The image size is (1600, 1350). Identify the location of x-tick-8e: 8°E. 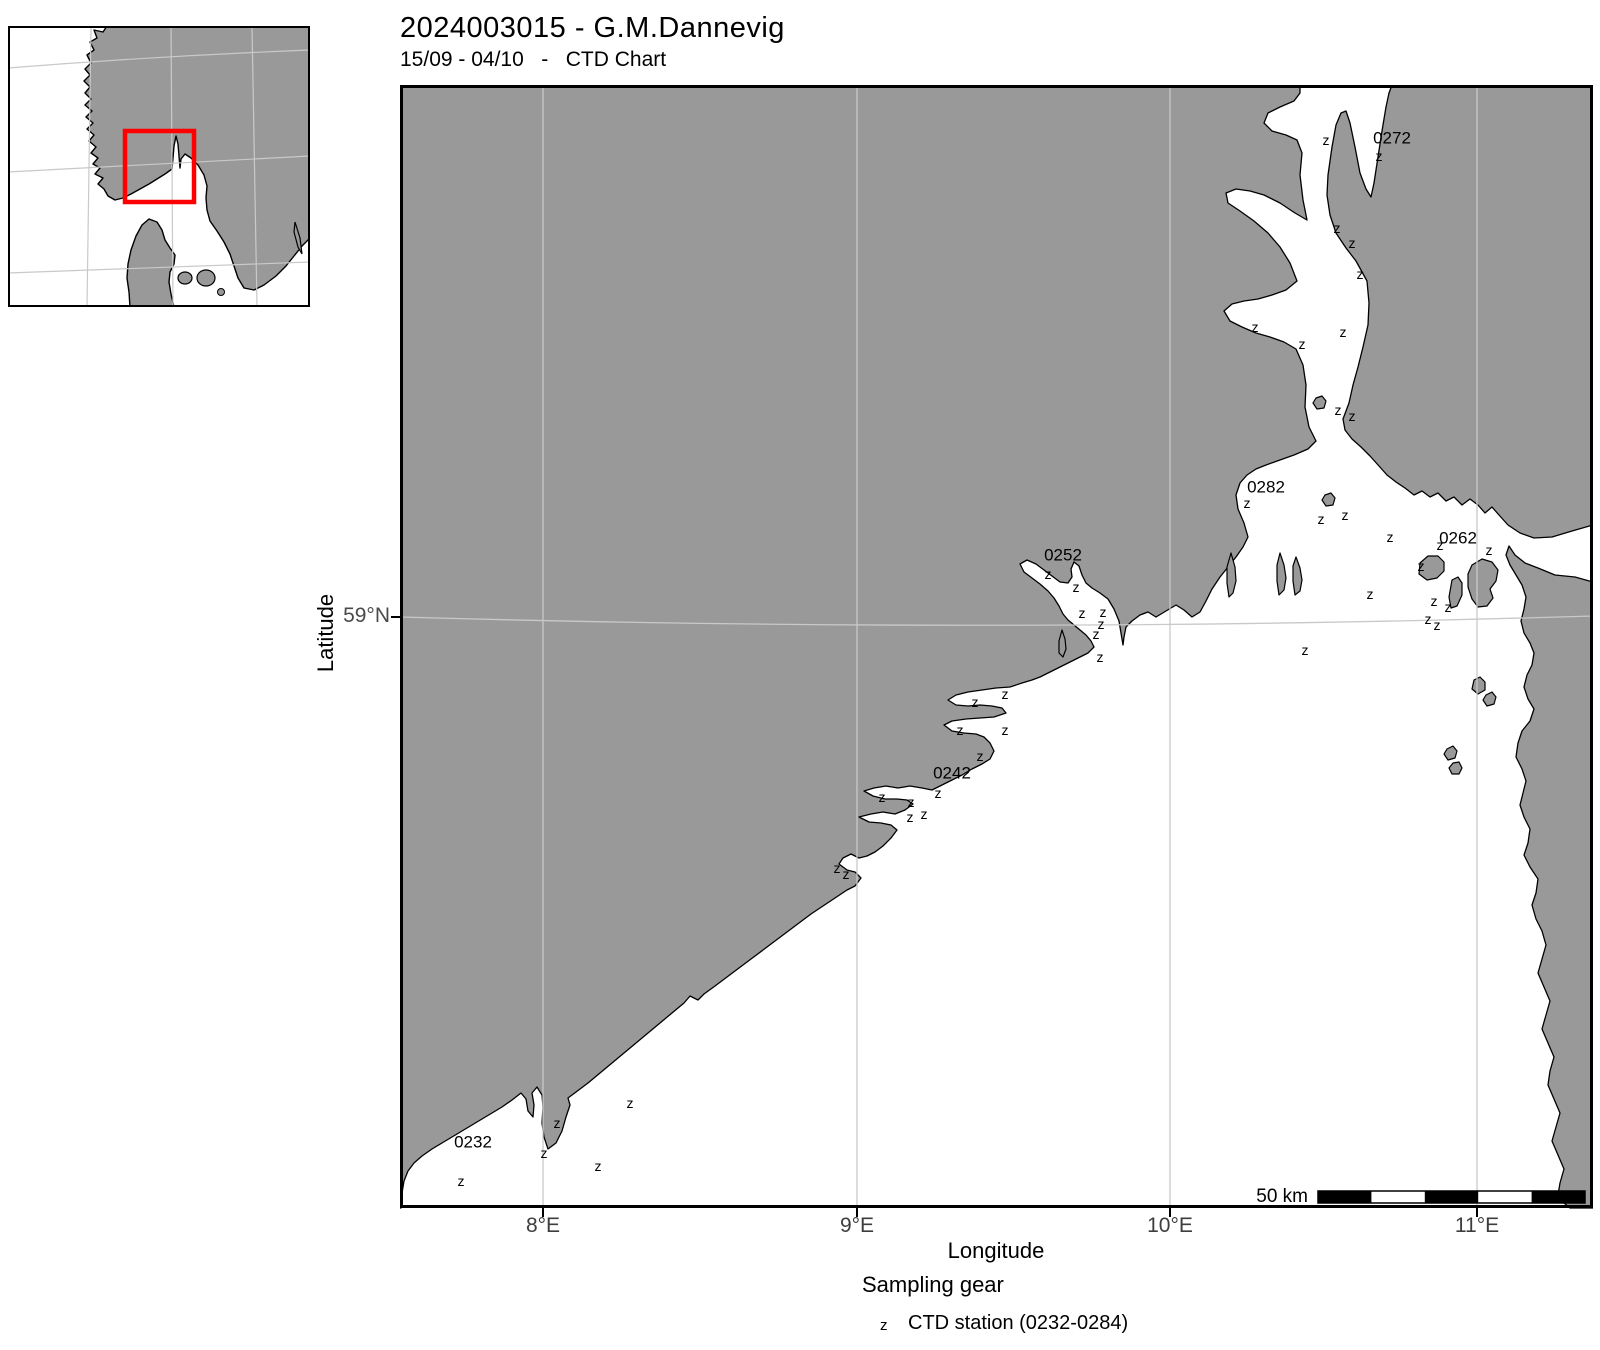
(543, 1225).